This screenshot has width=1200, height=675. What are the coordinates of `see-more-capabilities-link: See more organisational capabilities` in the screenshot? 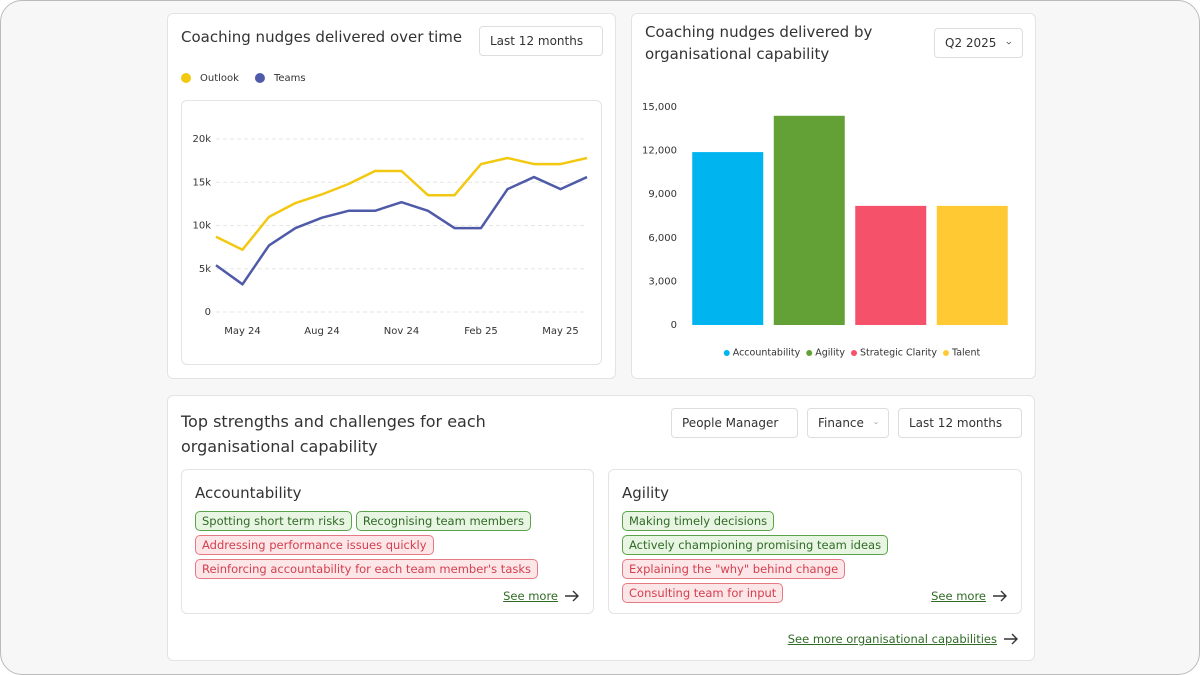 It's located at (903, 639).